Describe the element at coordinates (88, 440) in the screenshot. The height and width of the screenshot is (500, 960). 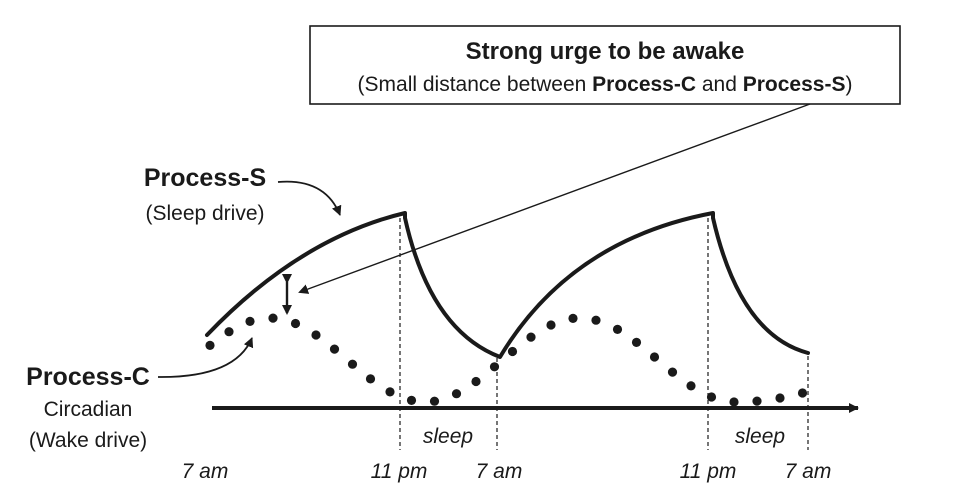
I see `process-c-desc-wake: (Wake drive)` at that location.